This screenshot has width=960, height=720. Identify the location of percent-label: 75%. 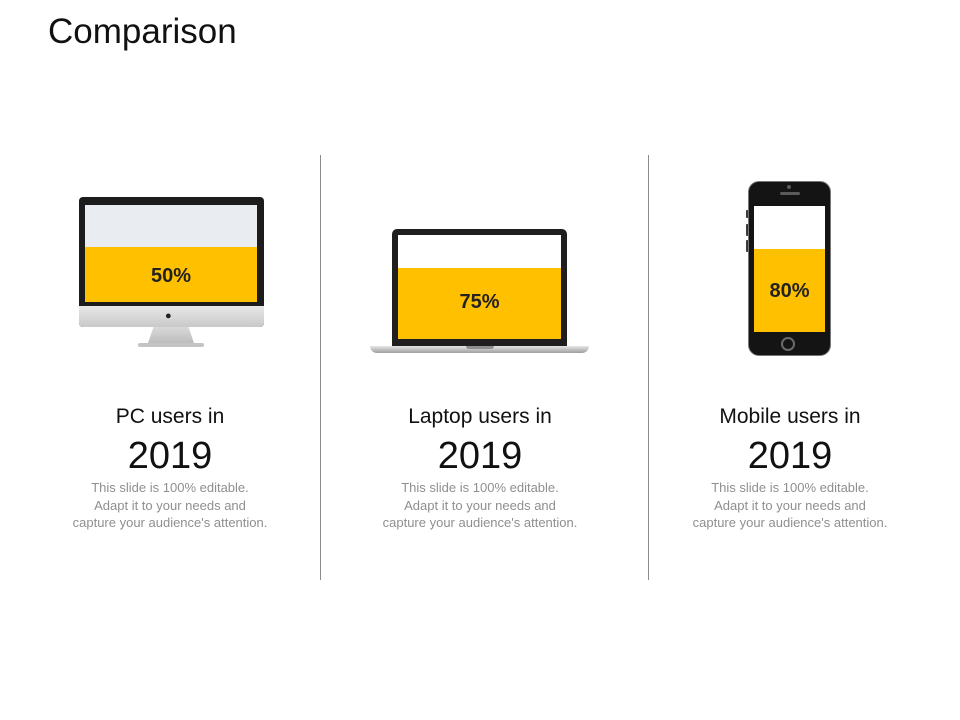
(479, 302).